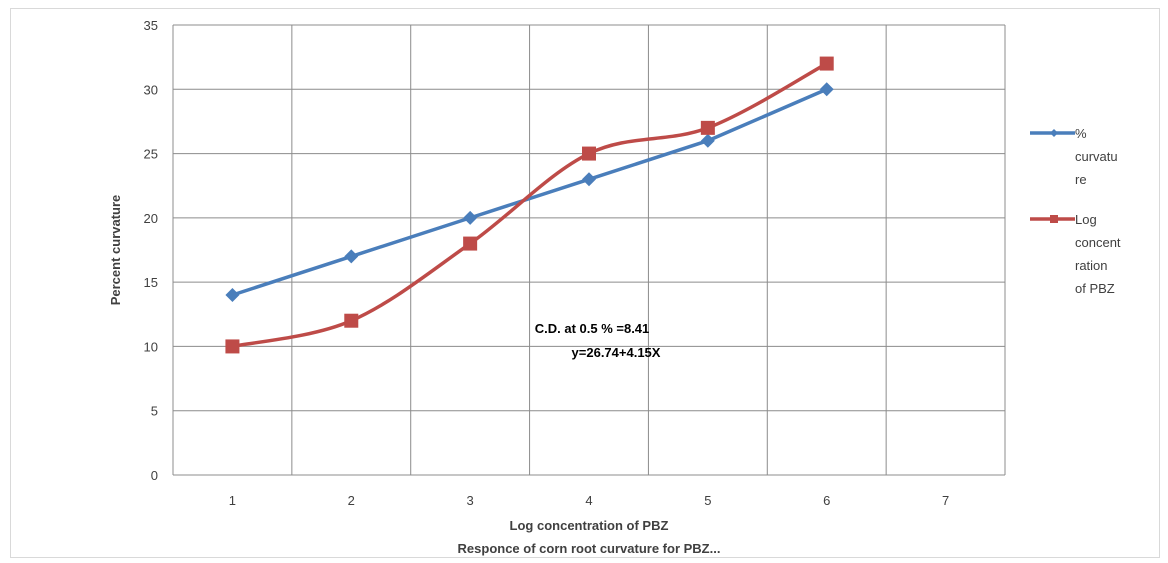 The width and height of the screenshot is (1168, 563). Describe the element at coordinates (351, 500) in the screenshot. I see `x-tick-label: 2` at that location.